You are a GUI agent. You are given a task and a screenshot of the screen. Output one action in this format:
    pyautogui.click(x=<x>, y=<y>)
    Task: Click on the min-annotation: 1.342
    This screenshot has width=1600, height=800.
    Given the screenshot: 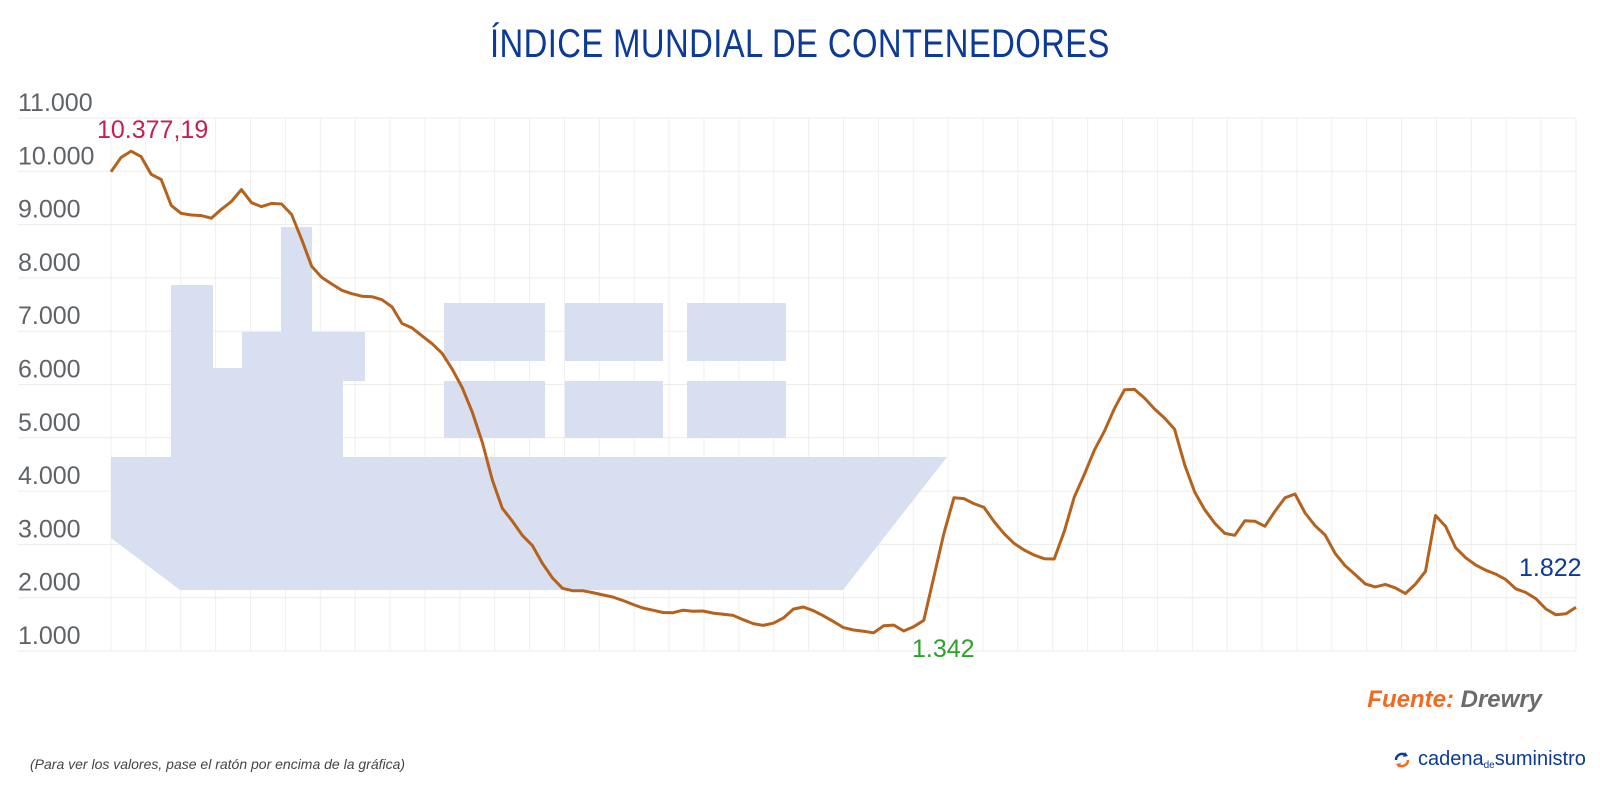 What is the action you would take?
    pyautogui.click(x=943, y=649)
    